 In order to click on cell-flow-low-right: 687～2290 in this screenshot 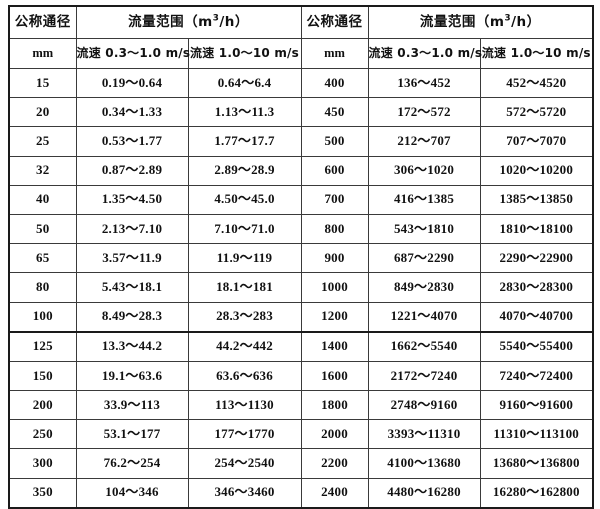, I will do `click(424, 258)`.